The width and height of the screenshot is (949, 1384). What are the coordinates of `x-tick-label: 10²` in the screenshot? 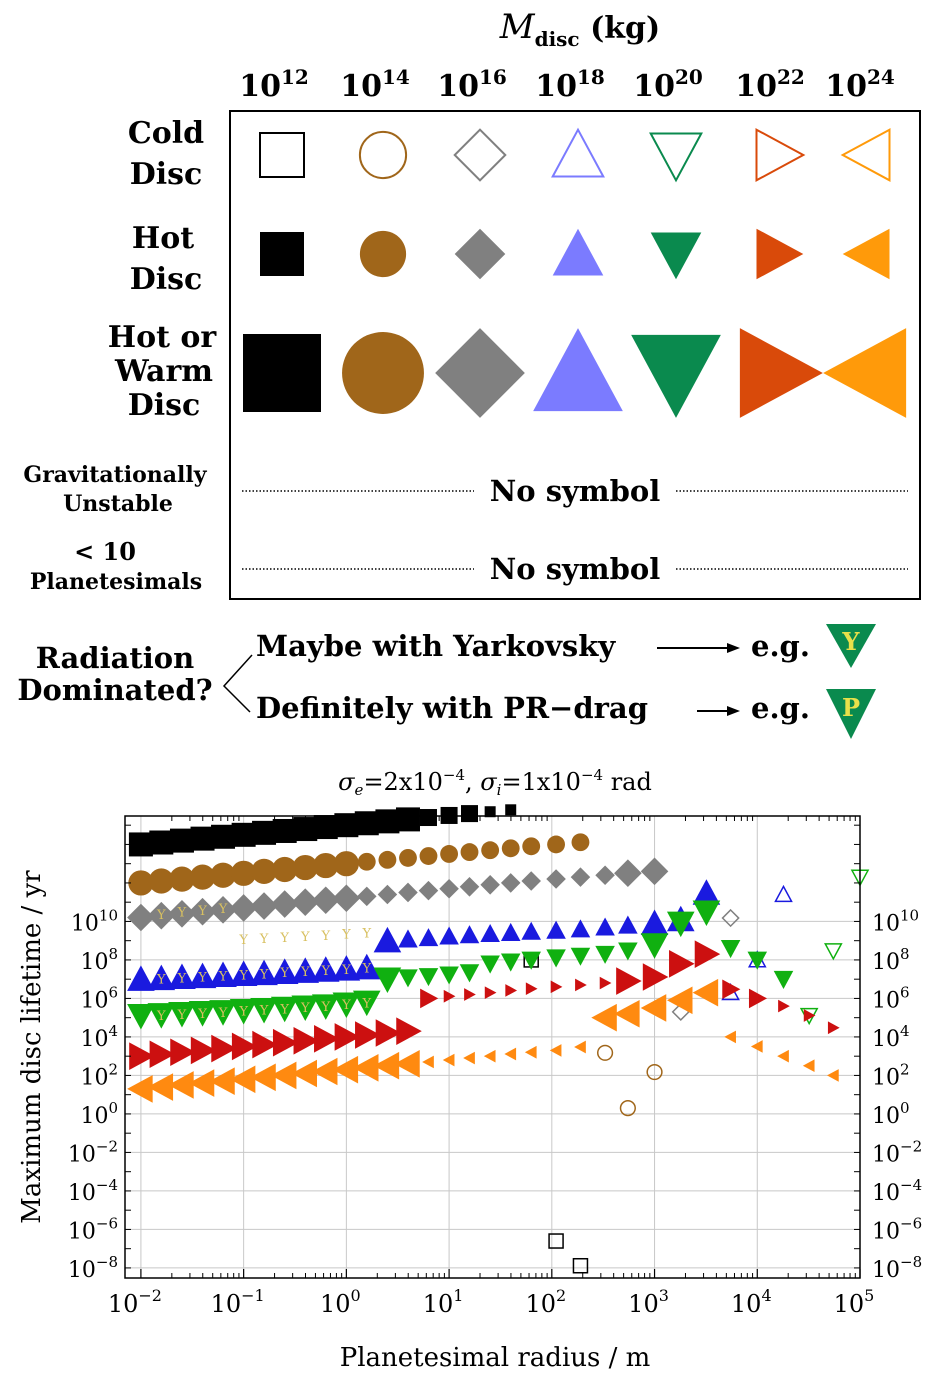 It's located at (545, 1302).